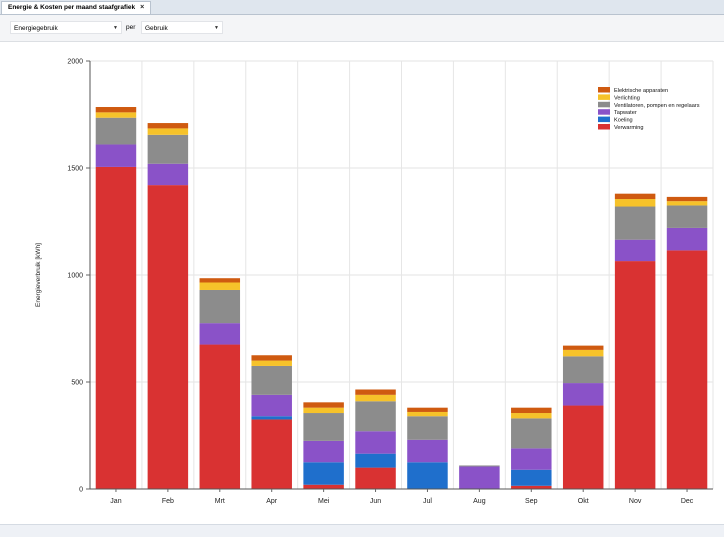 The width and height of the screenshot is (724, 537). I want to click on y-tick-label: 1000, so click(75, 276).